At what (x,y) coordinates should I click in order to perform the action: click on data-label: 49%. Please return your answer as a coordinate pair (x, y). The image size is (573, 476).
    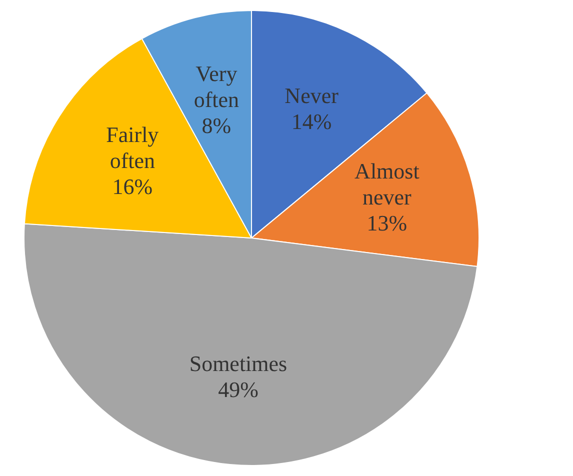
    Looking at the image, I should click on (238, 389).